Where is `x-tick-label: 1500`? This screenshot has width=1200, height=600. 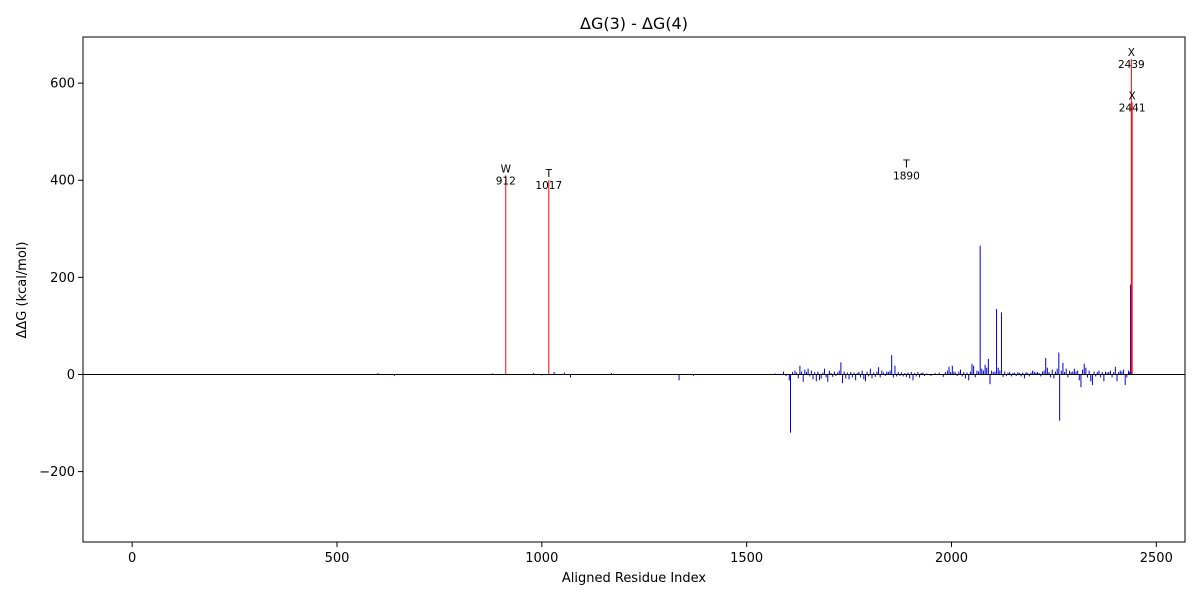
x-tick-label: 1500 is located at coordinates (746, 558).